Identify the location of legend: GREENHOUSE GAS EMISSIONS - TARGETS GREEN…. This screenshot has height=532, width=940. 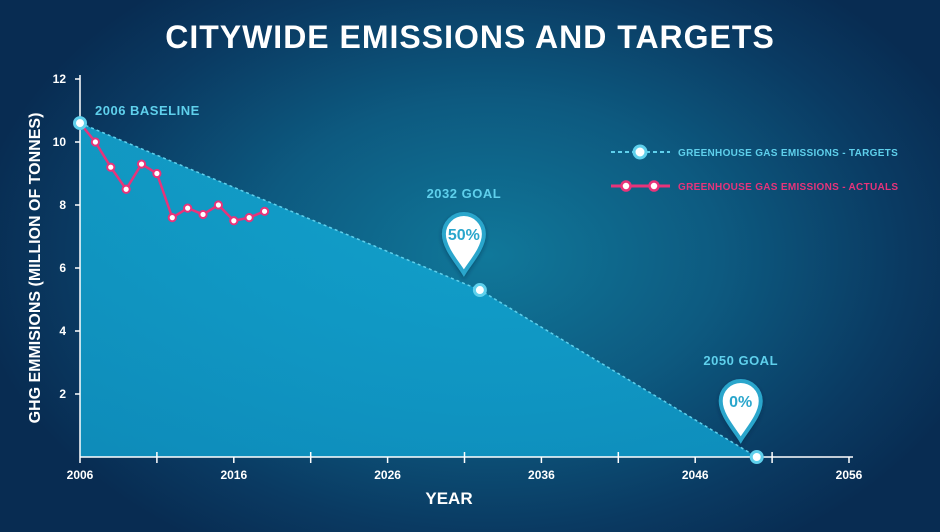
(754, 168).